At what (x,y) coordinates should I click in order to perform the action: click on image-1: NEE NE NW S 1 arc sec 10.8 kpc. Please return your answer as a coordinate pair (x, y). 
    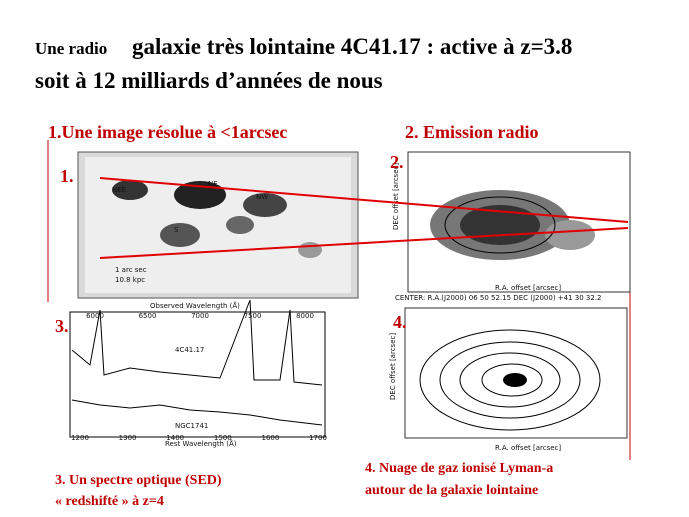
    Looking at the image, I should click on (218, 225).